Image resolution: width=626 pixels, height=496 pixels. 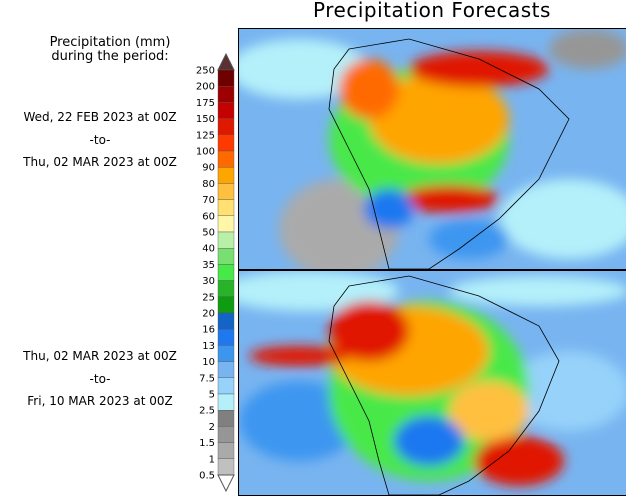 I want to click on colorbar-tick-label: 90, so click(x=208, y=168).